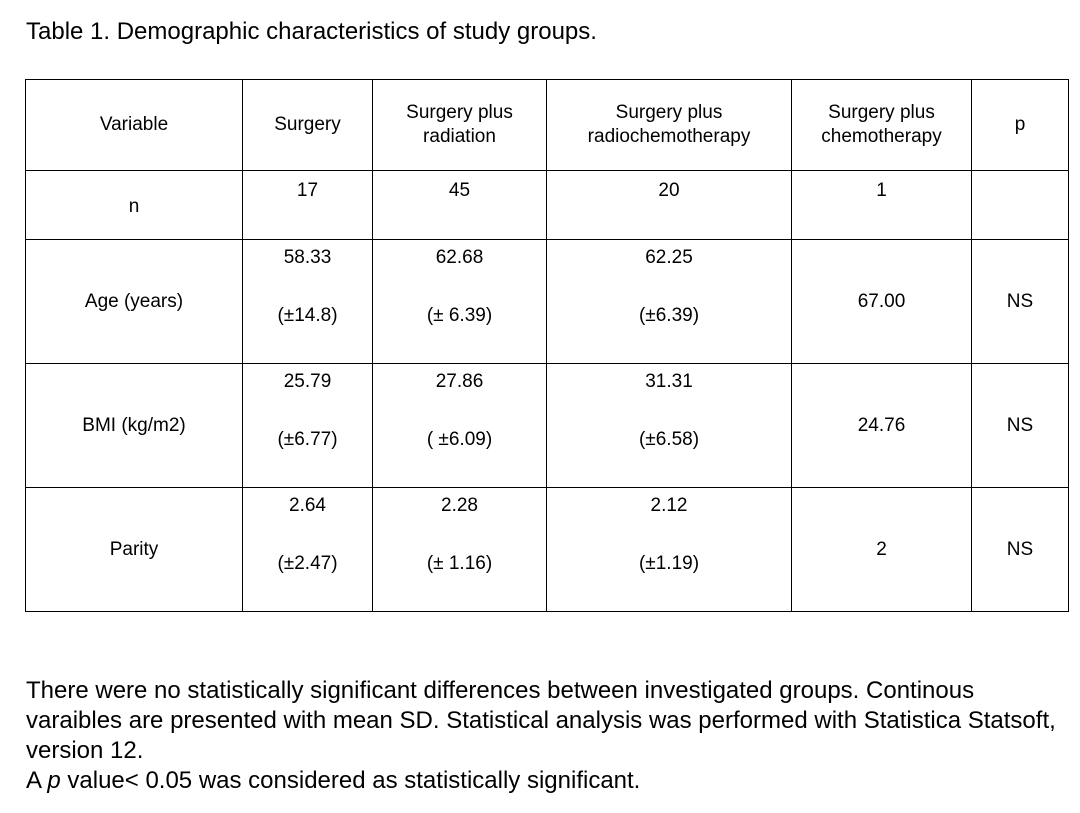  I want to click on mean-value: 2.12, so click(669, 505).